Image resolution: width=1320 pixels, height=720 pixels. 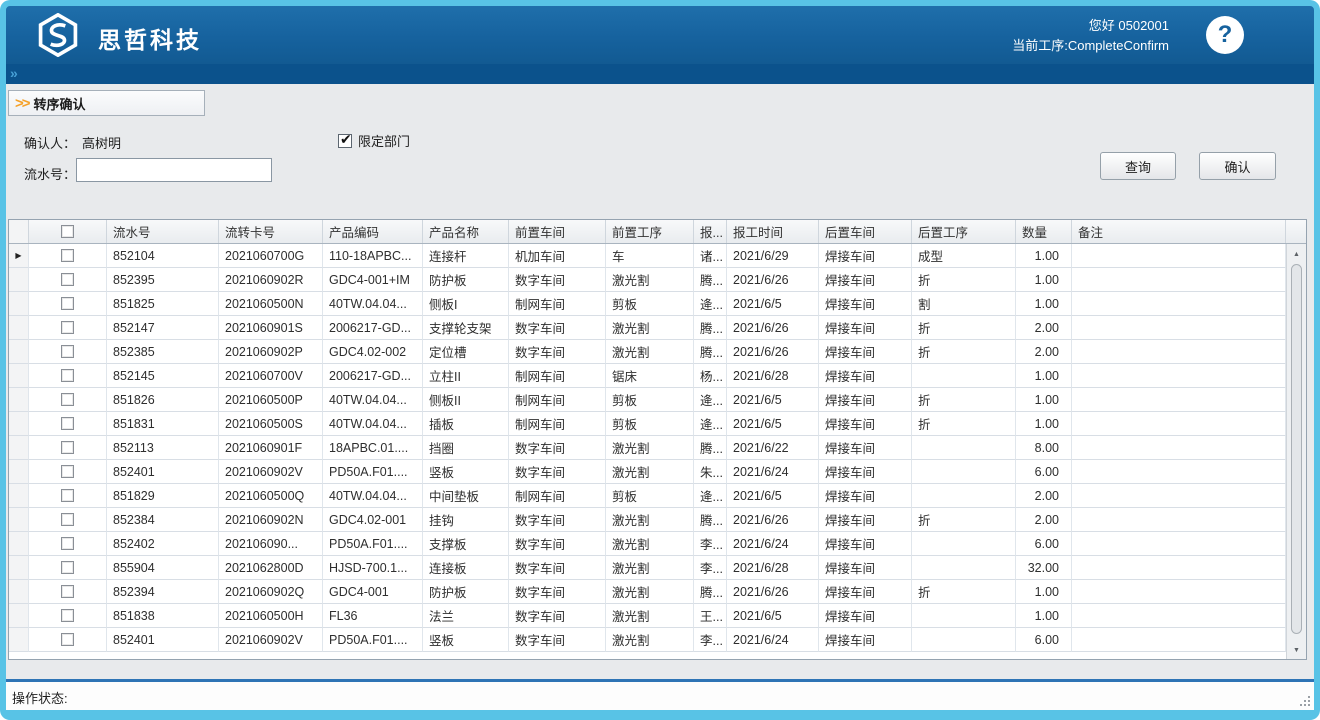 I want to click on column-header-pre_process: 前置工序, so click(x=650, y=231).